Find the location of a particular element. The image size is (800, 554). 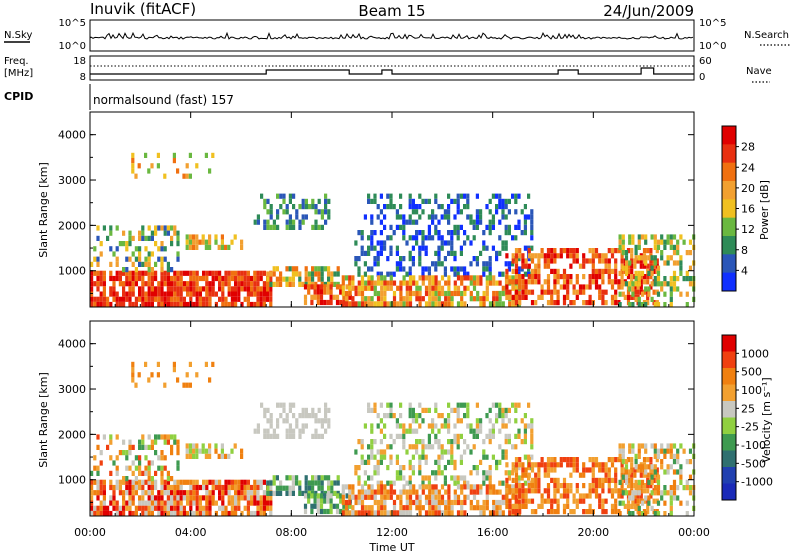

colorbar-tick-label: -25 is located at coordinates (750, 427).